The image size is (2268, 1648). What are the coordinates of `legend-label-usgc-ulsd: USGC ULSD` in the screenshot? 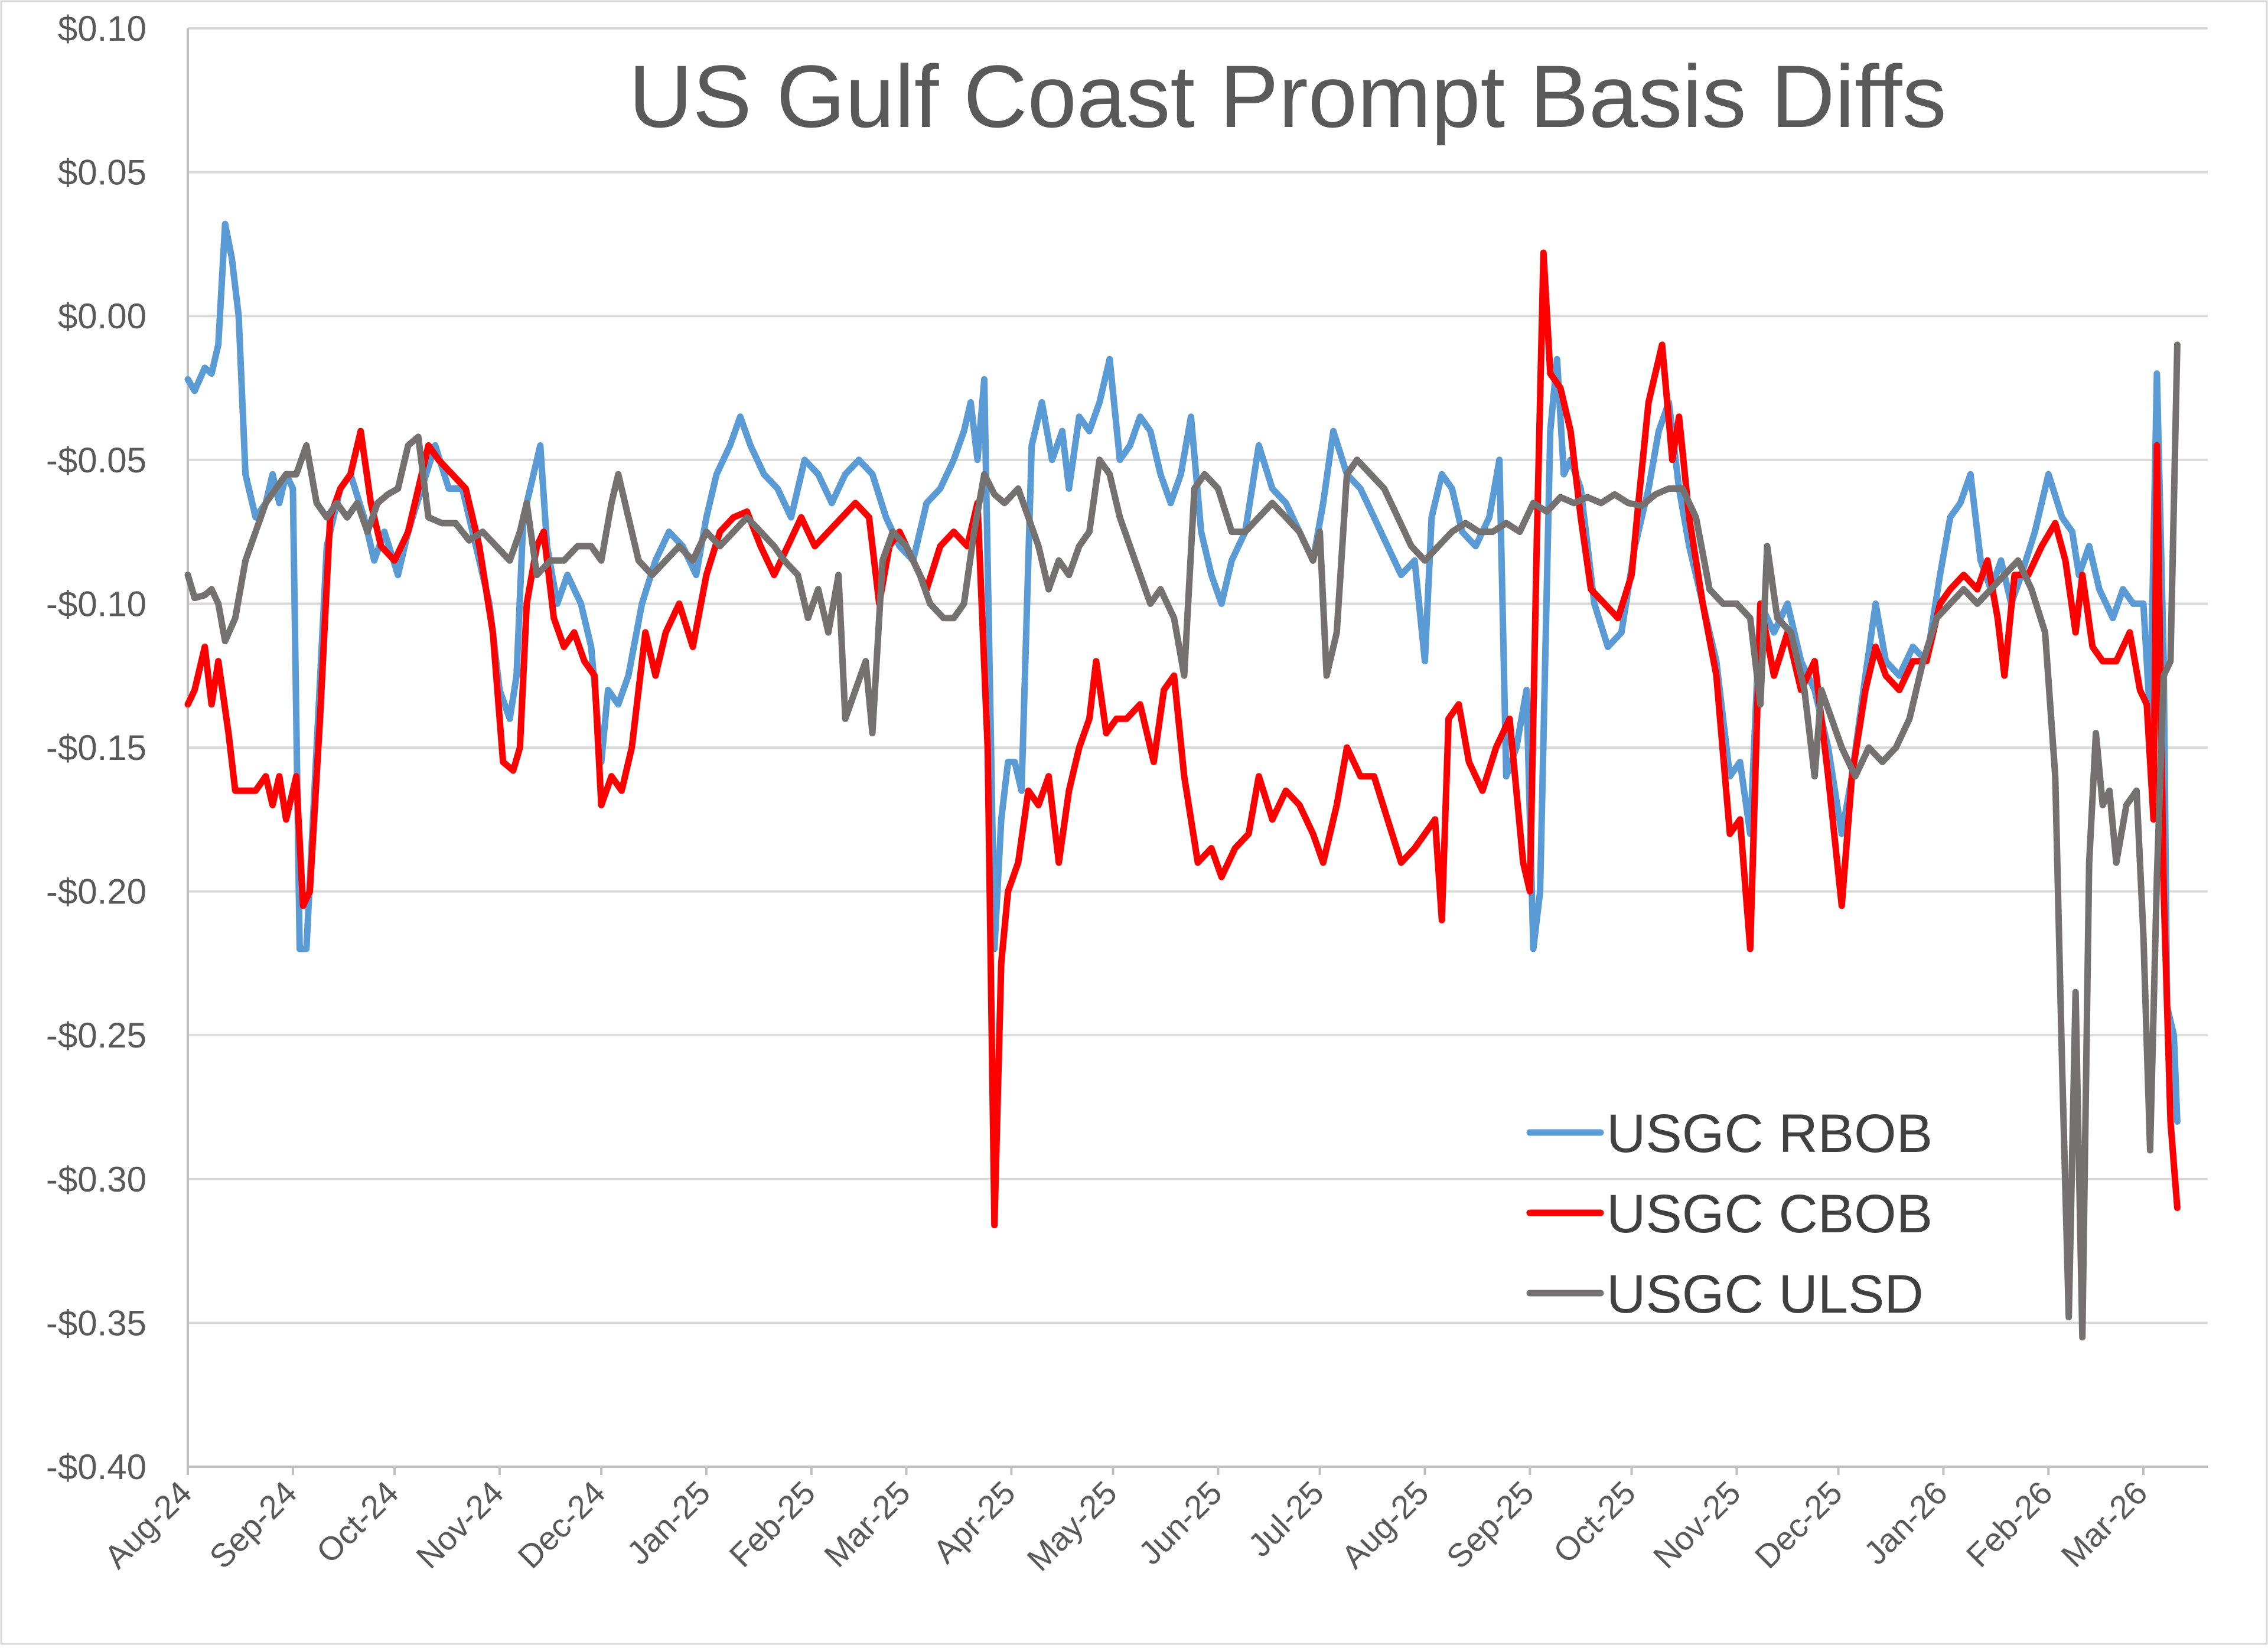 It's located at (1765, 1294).